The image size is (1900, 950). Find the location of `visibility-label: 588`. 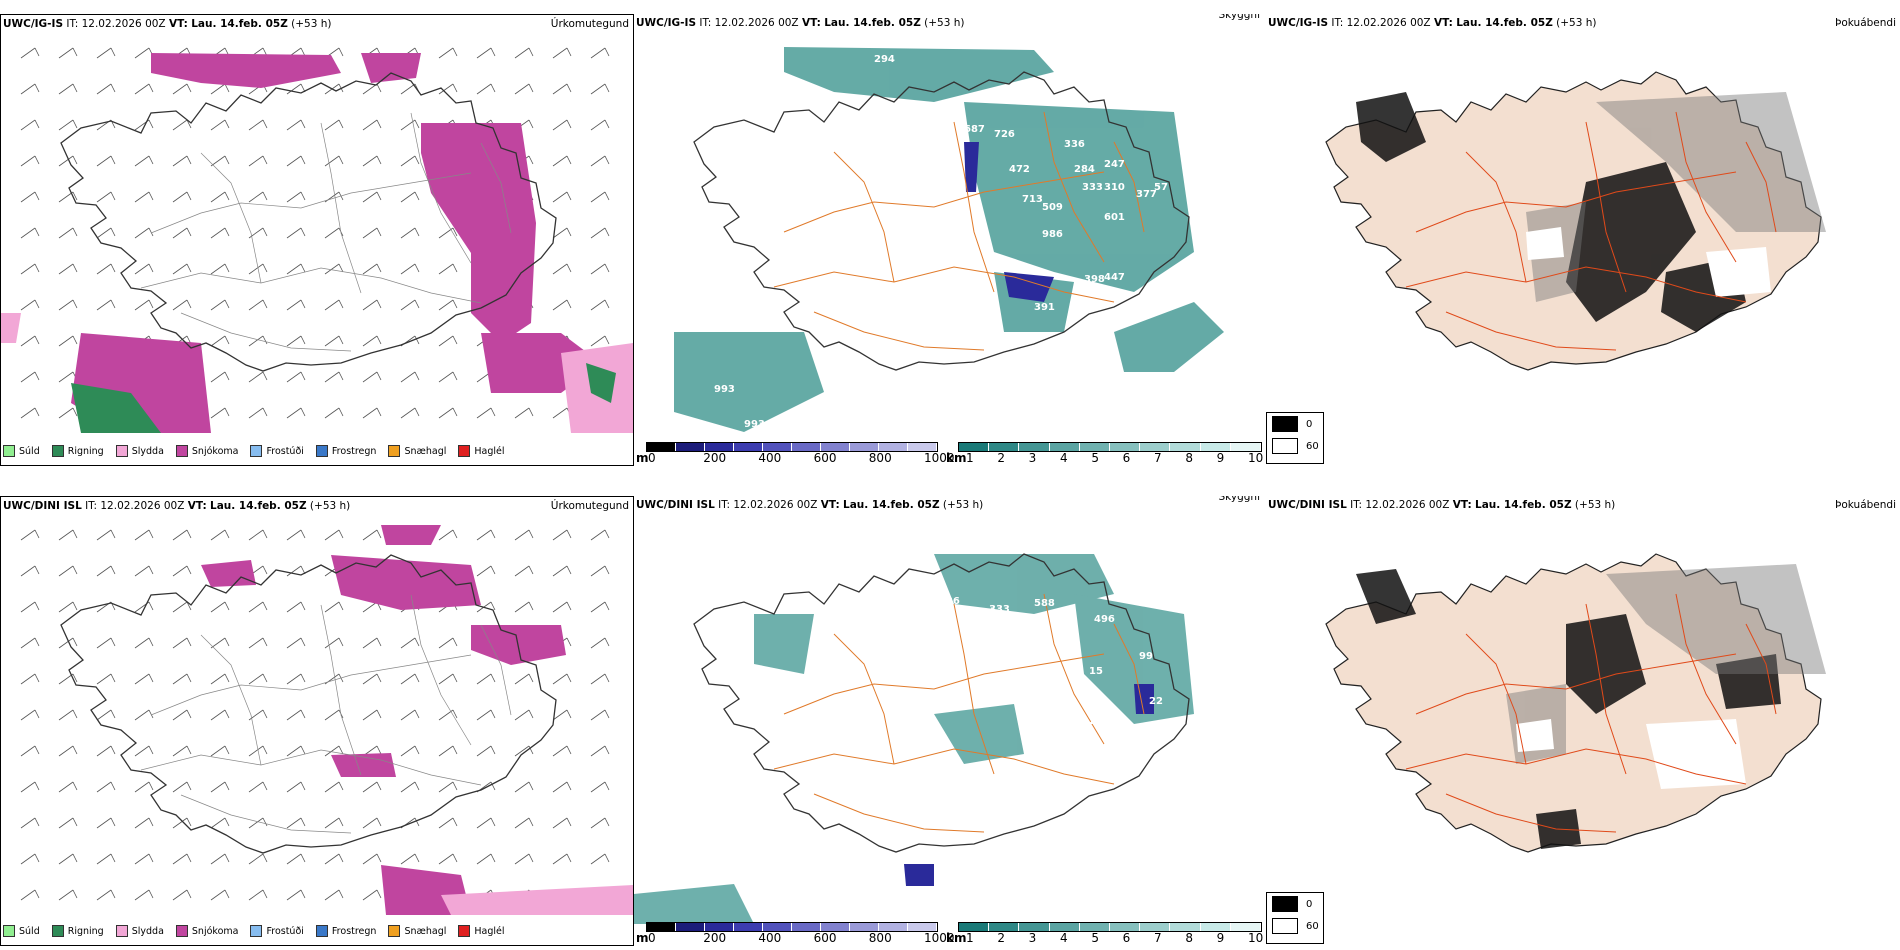

visibility-label: 588 is located at coordinates (1044, 603).